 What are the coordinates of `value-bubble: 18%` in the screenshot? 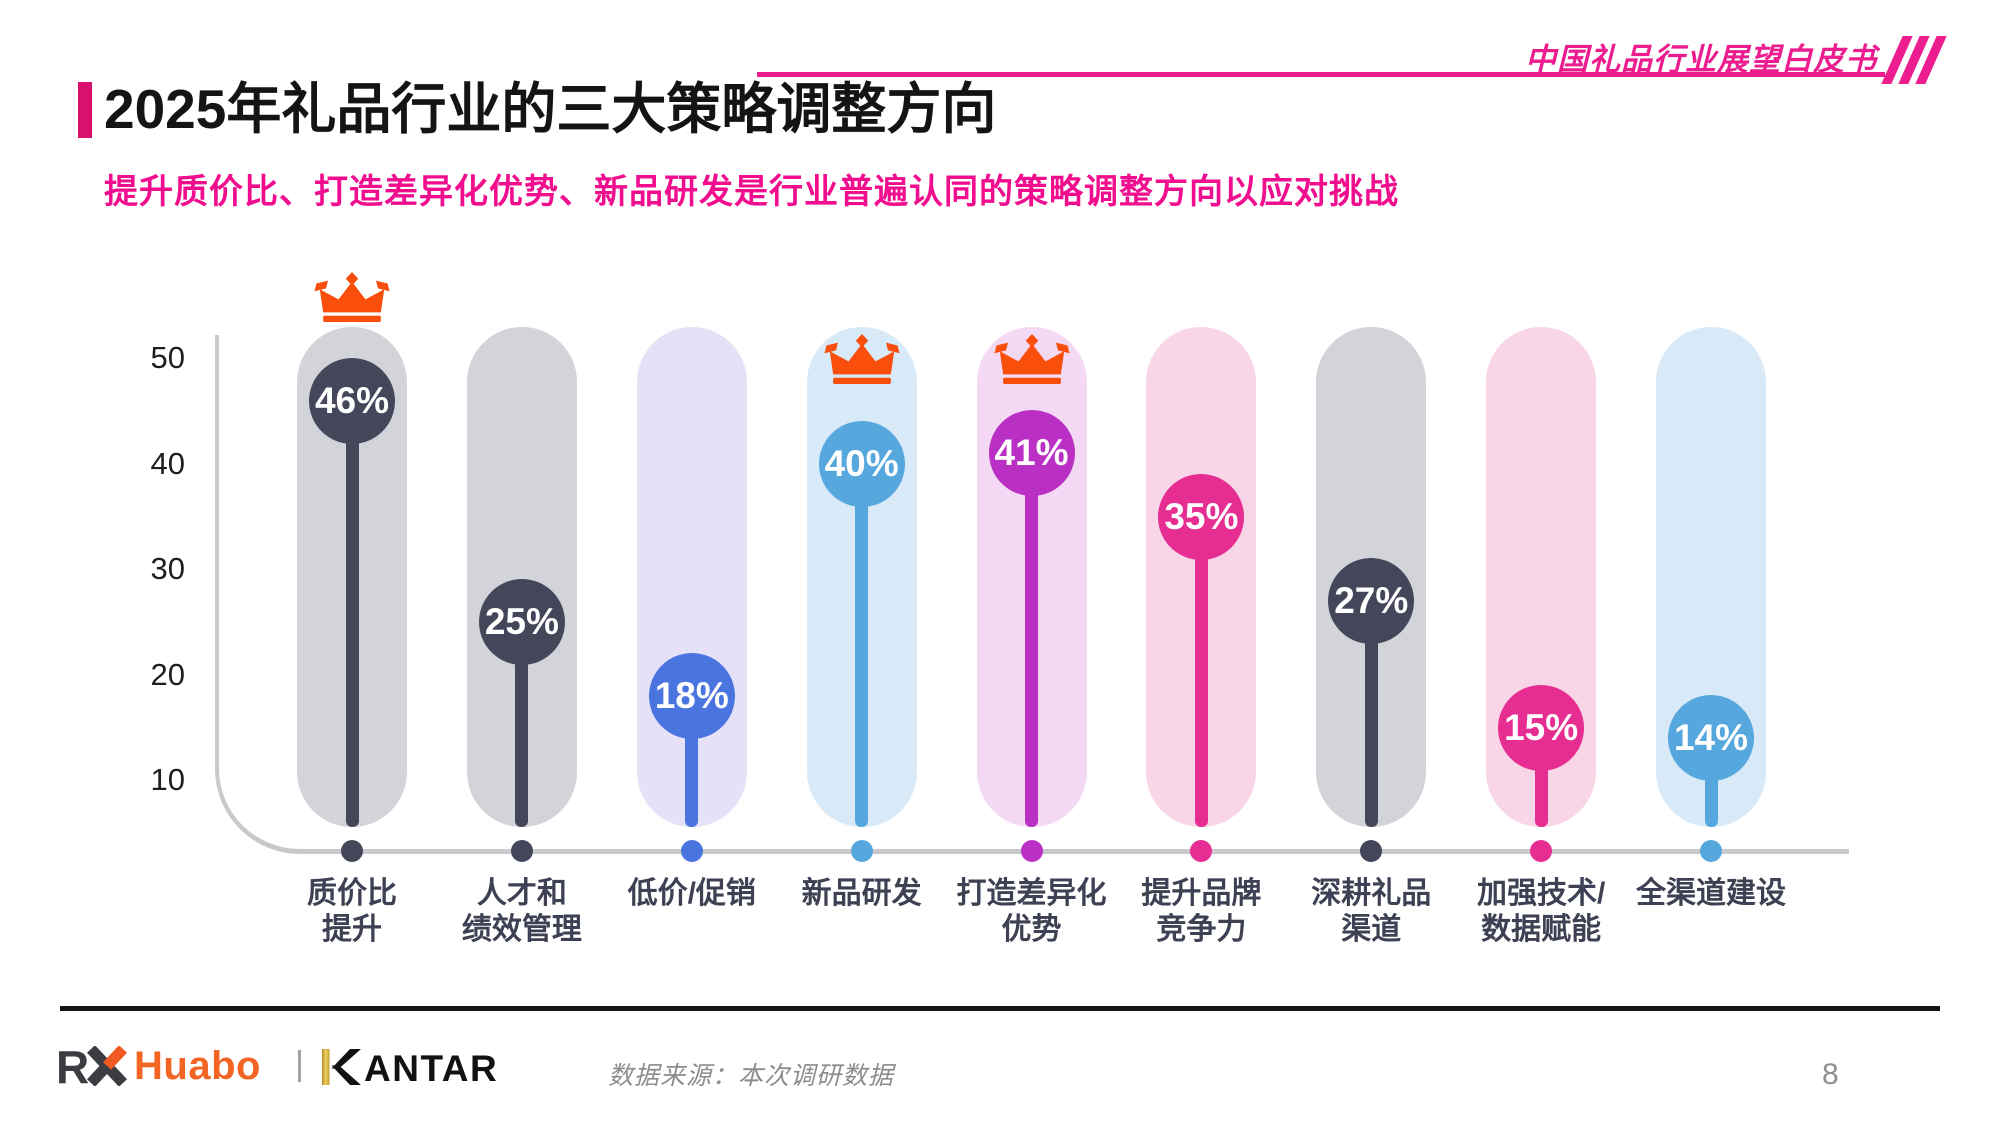 It's located at (691, 696).